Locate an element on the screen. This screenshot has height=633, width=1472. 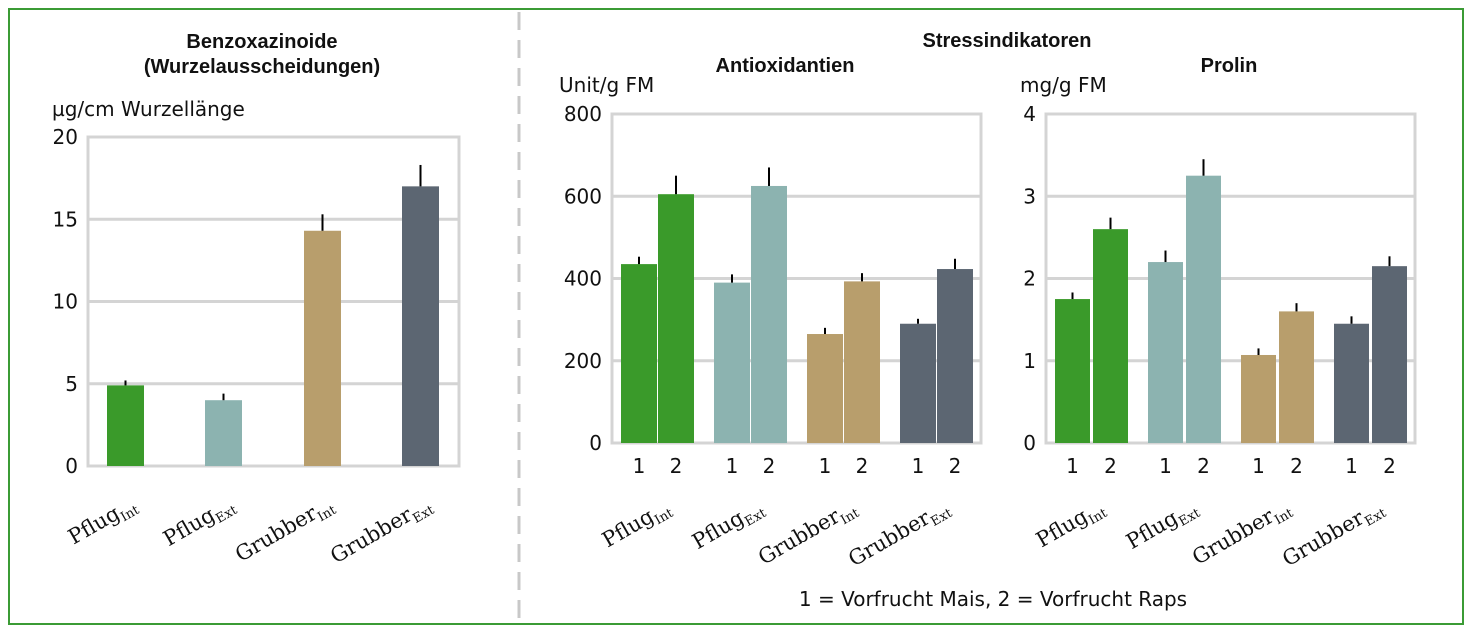
y-tick-label: 3 is located at coordinates (1029, 196).